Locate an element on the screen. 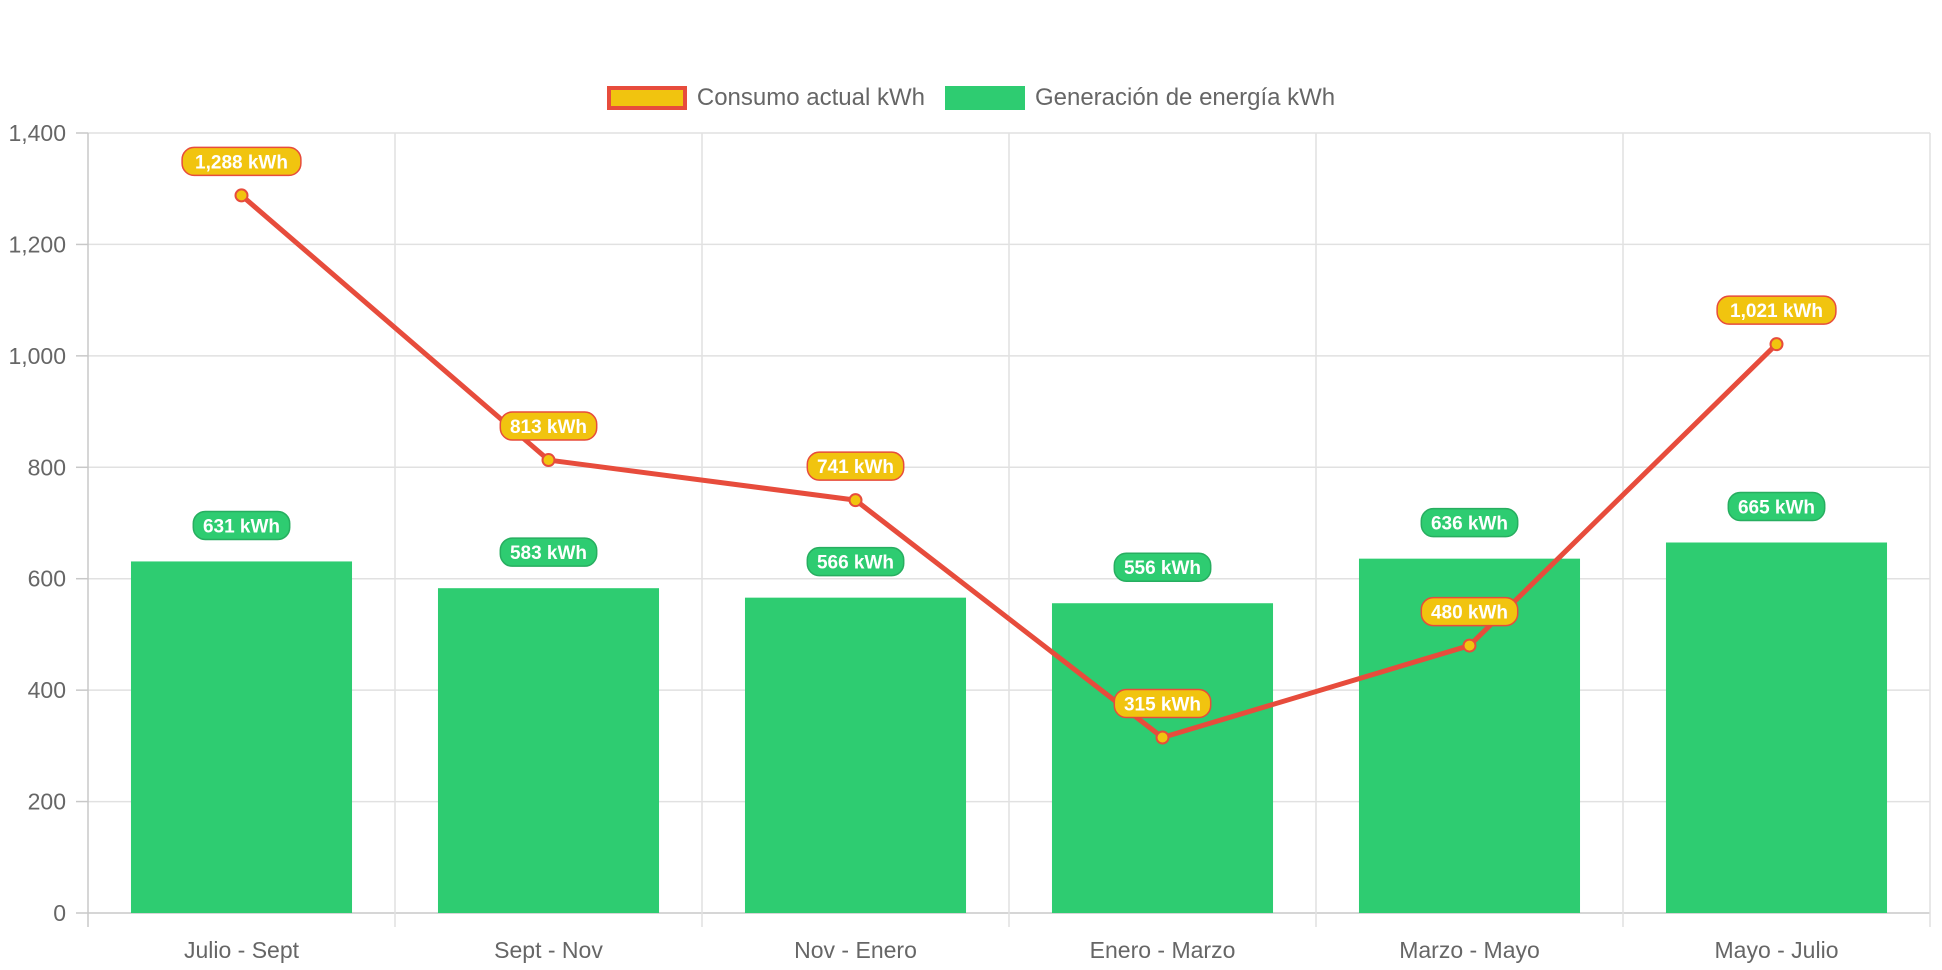 The height and width of the screenshot is (970, 1942). line-data-label: 813 kWh is located at coordinates (548, 427).